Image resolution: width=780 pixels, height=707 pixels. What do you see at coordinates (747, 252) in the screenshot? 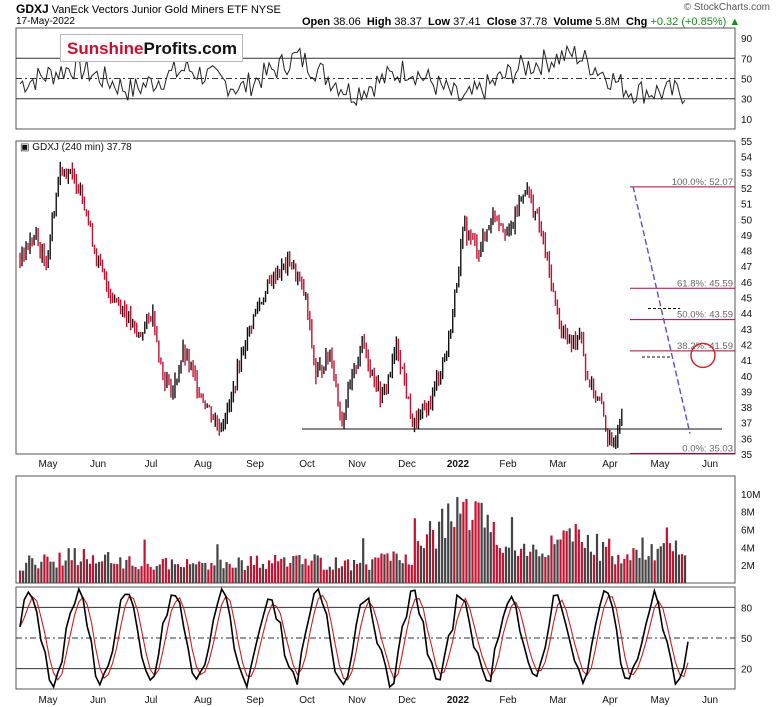
I see `price-tick-label: 48` at bounding box center [747, 252].